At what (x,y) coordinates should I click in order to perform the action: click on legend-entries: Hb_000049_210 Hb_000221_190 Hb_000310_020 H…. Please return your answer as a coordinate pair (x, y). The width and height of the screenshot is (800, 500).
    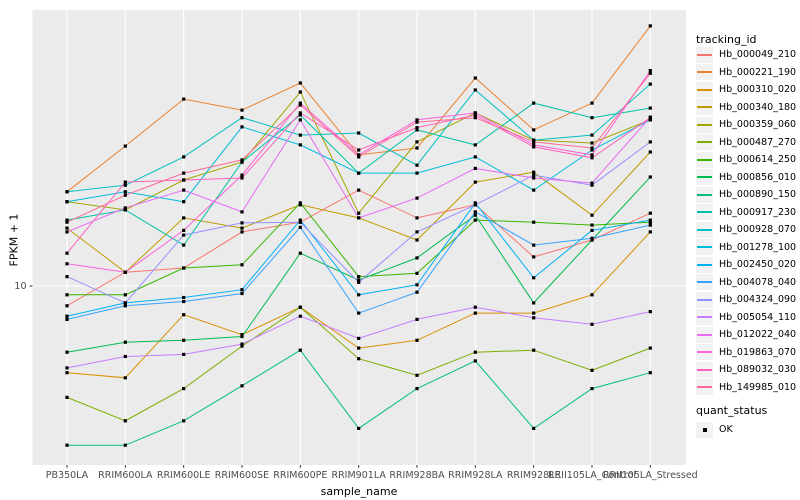
    Looking at the image, I should click on (746, 221).